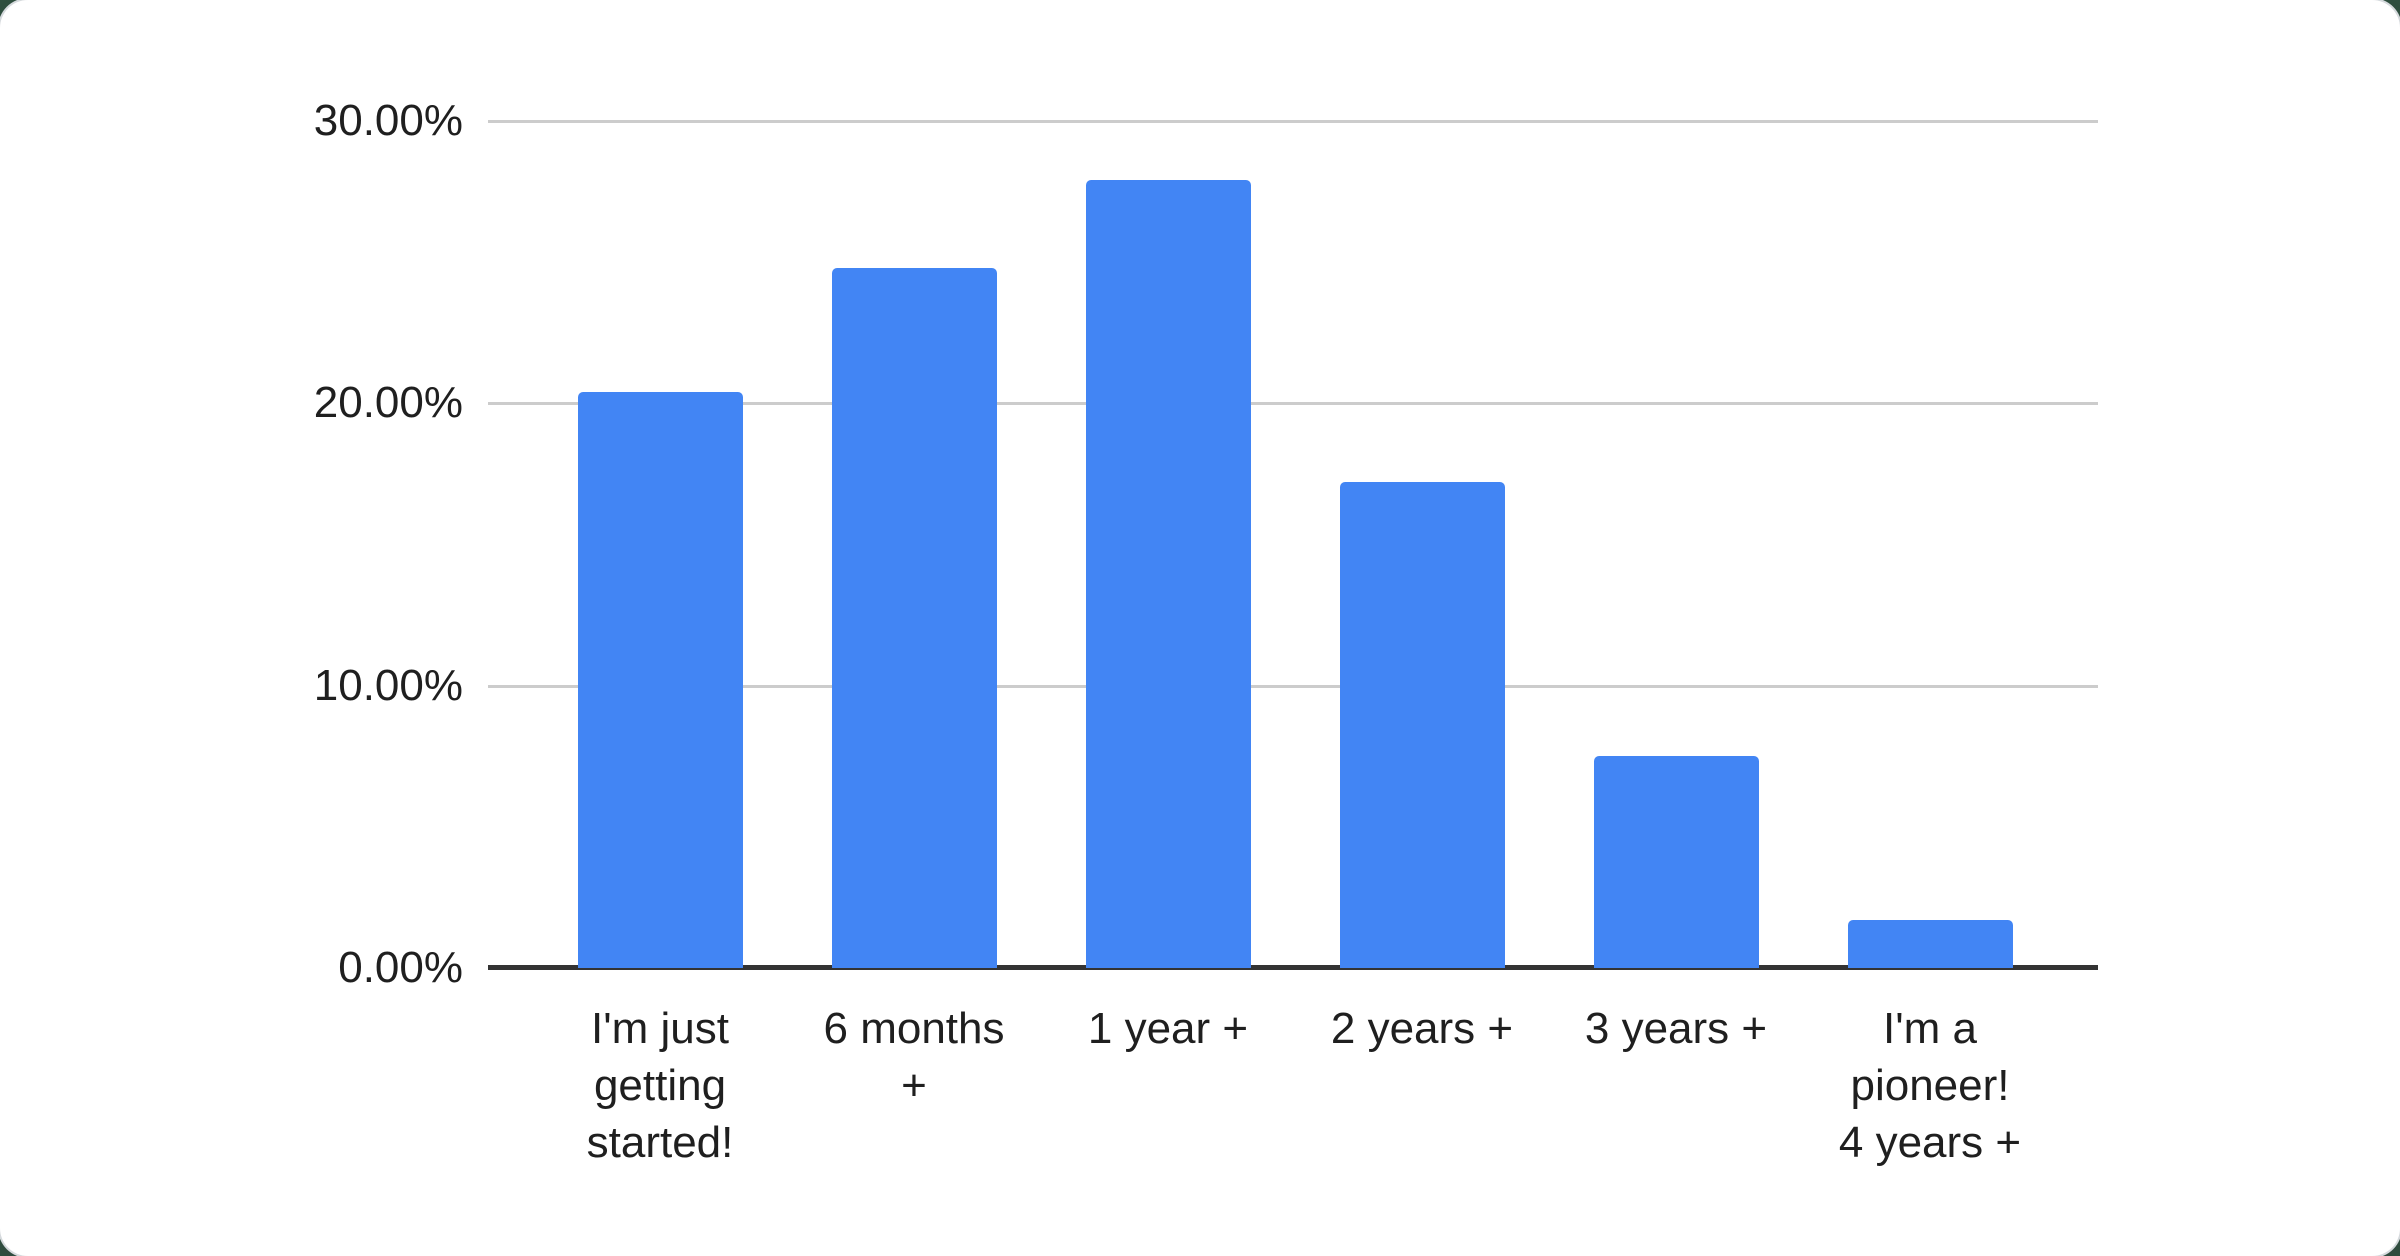  What do you see at coordinates (914, 617) in the screenshot?
I see `bar-6-months` at bounding box center [914, 617].